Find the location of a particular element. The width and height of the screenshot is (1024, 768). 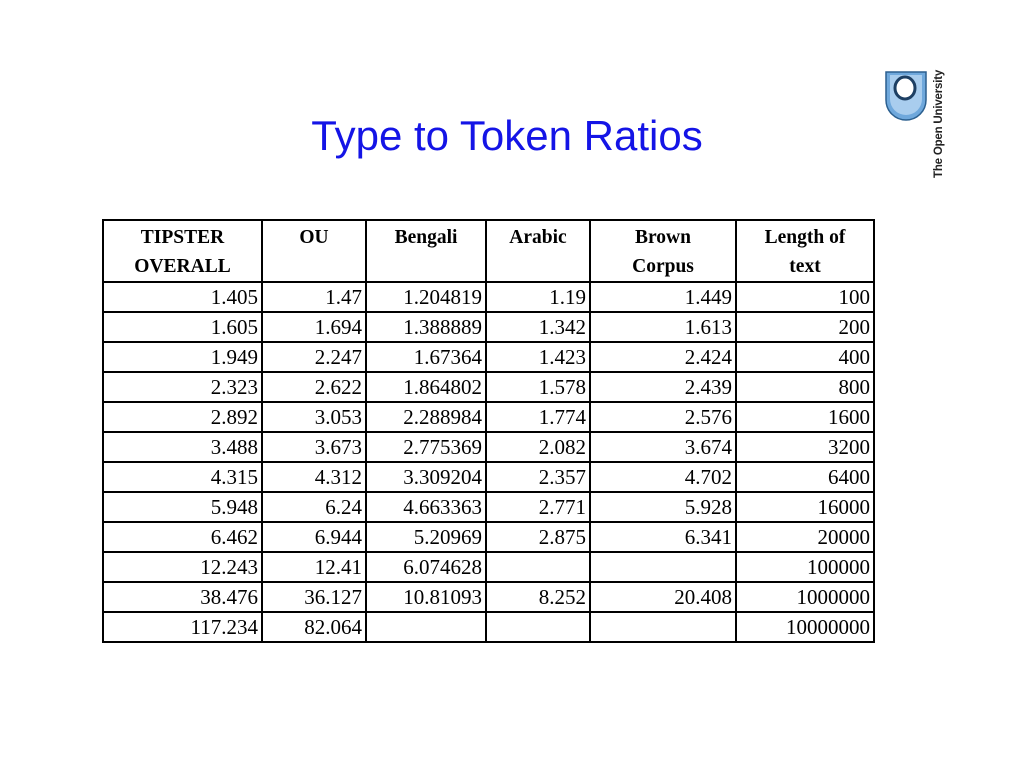

header-tipster-overall: TIPSTER OVERALL is located at coordinates (182, 251).